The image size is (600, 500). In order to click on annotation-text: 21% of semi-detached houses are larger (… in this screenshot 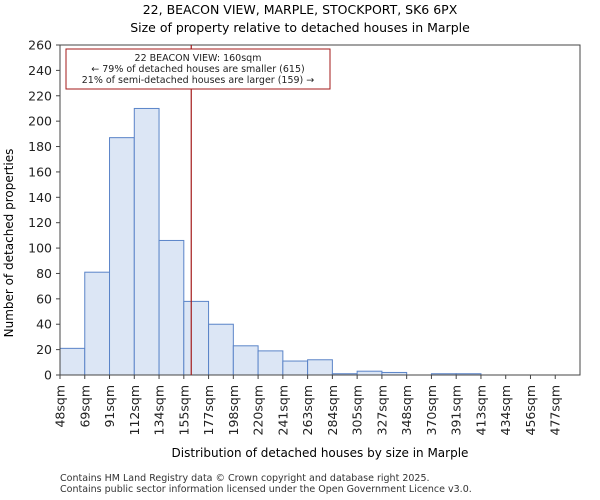, I will do `click(198, 80)`.